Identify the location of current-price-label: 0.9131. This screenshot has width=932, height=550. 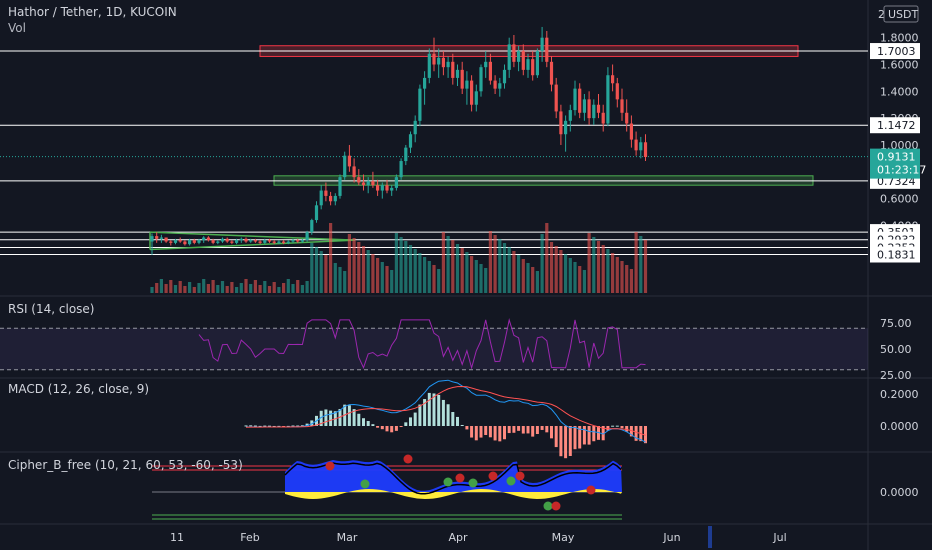
(896, 157).